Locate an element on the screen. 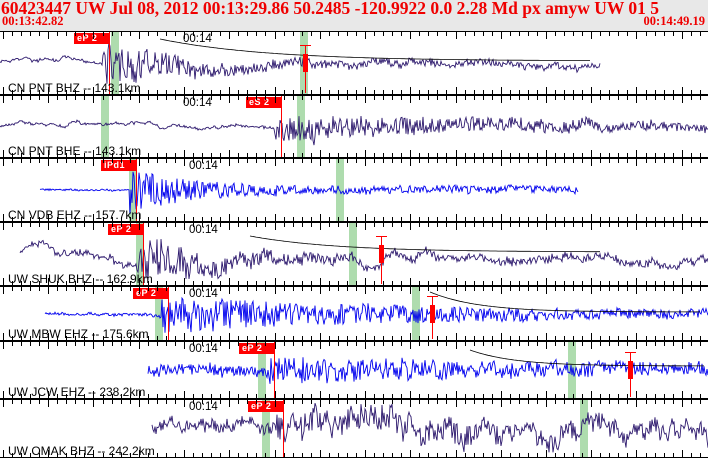  trace-panel: eP 2 00:14 UW JCW EHZ -- 238.2km is located at coordinates (354, 370).